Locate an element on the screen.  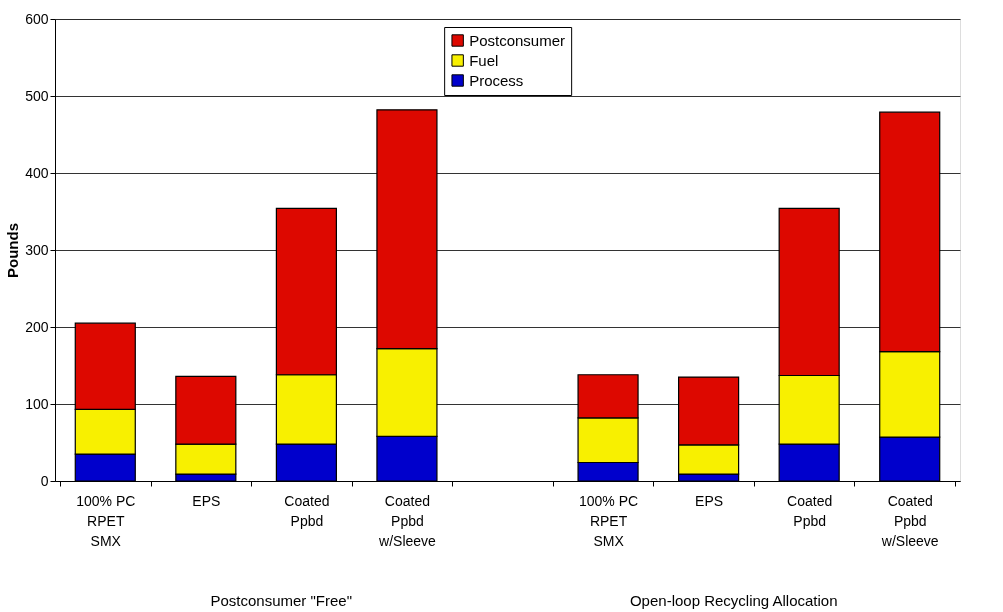
legend-label: Postconsumer is located at coordinates (517, 40).